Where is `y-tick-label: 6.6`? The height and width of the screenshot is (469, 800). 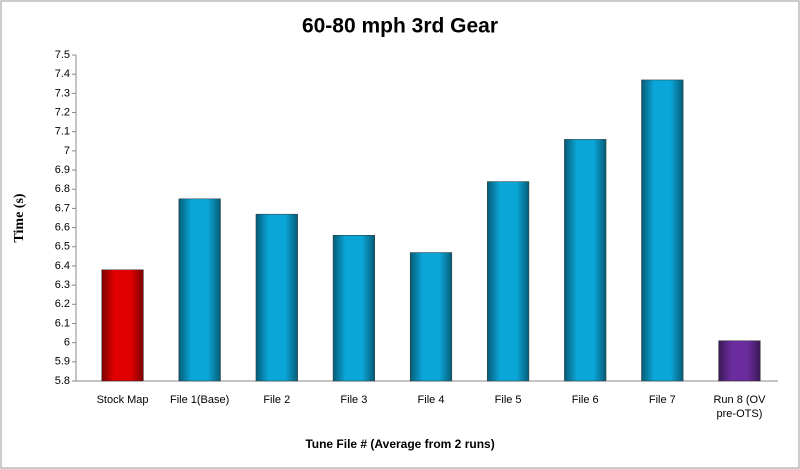 y-tick-label: 6.6 is located at coordinates (62, 227).